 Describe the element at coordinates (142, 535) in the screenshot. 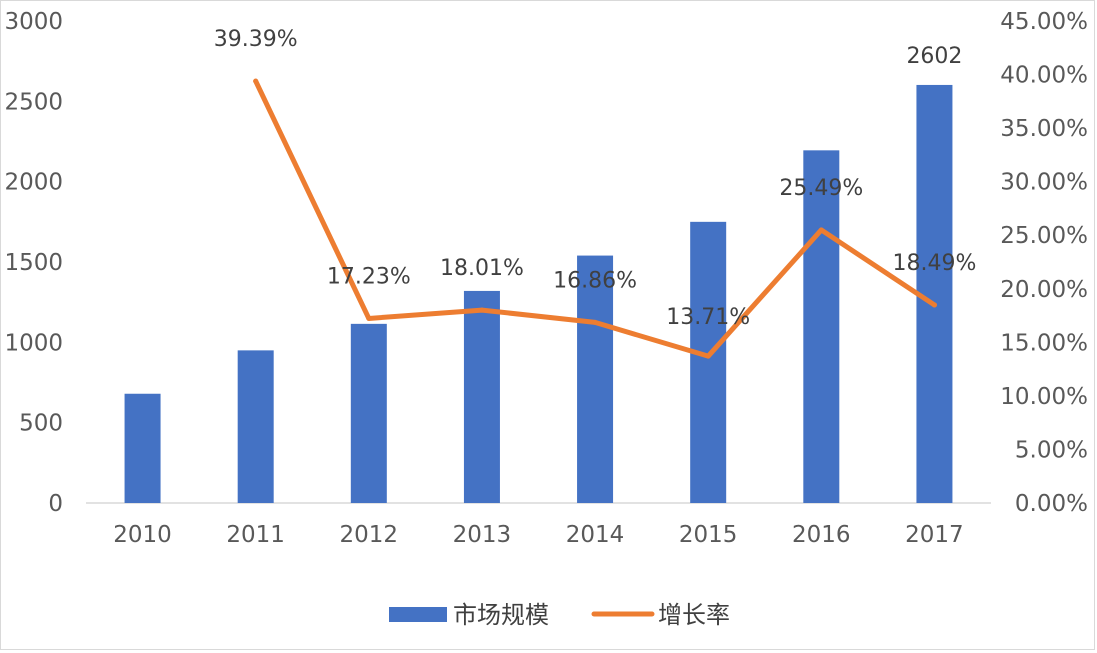

I see `x-tick-label: 2010` at that location.